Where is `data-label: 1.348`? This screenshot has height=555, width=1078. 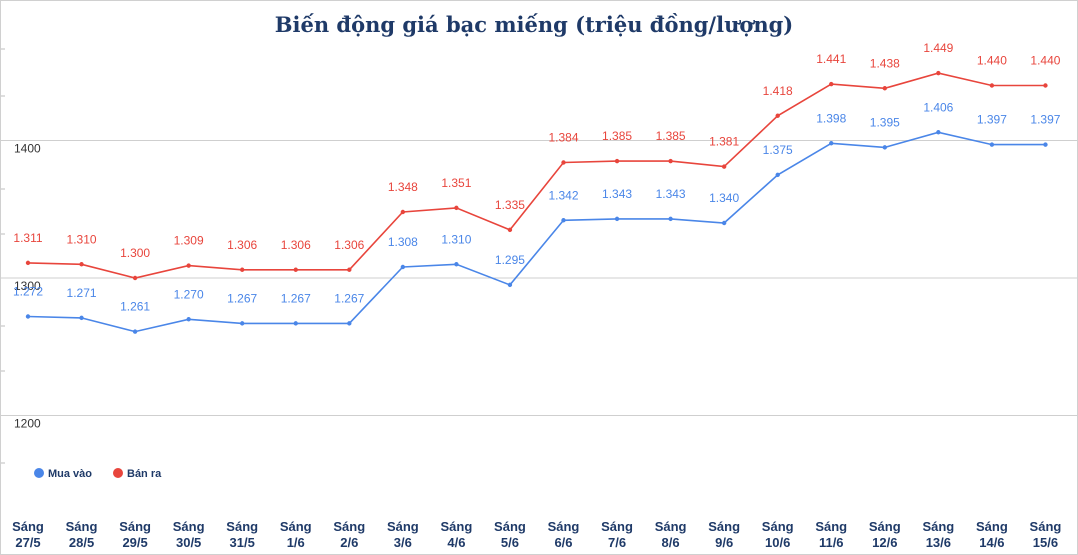
data-label: 1.348 is located at coordinates (403, 187).